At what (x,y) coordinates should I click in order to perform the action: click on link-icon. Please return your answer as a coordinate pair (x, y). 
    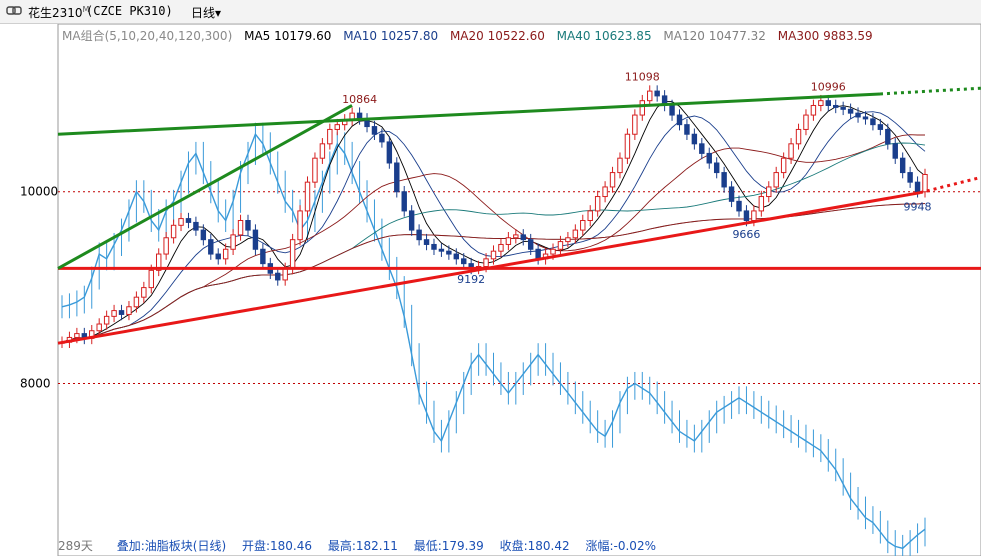
    Looking at the image, I should click on (14, 11).